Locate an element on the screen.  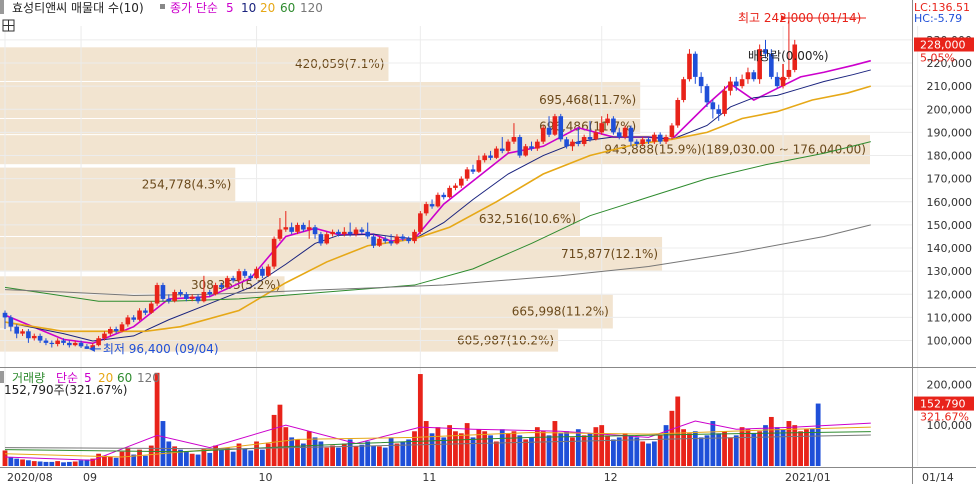
hc-indicator: HC:-5.79 is located at coordinates (938, 18).